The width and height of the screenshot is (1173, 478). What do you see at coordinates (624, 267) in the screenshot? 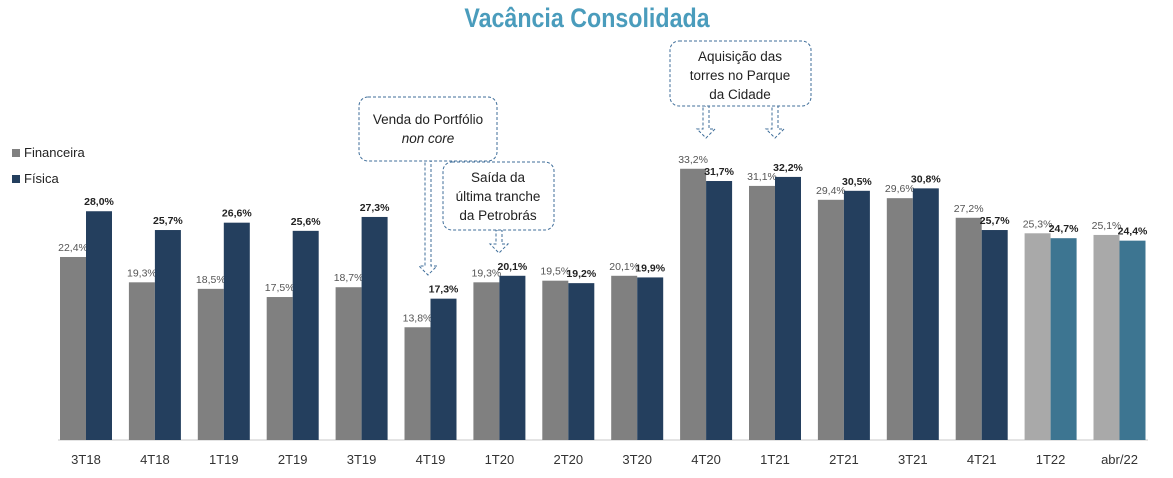
I see `data-label-financeira-3T20: 20,1%` at bounding box center [624, 267].